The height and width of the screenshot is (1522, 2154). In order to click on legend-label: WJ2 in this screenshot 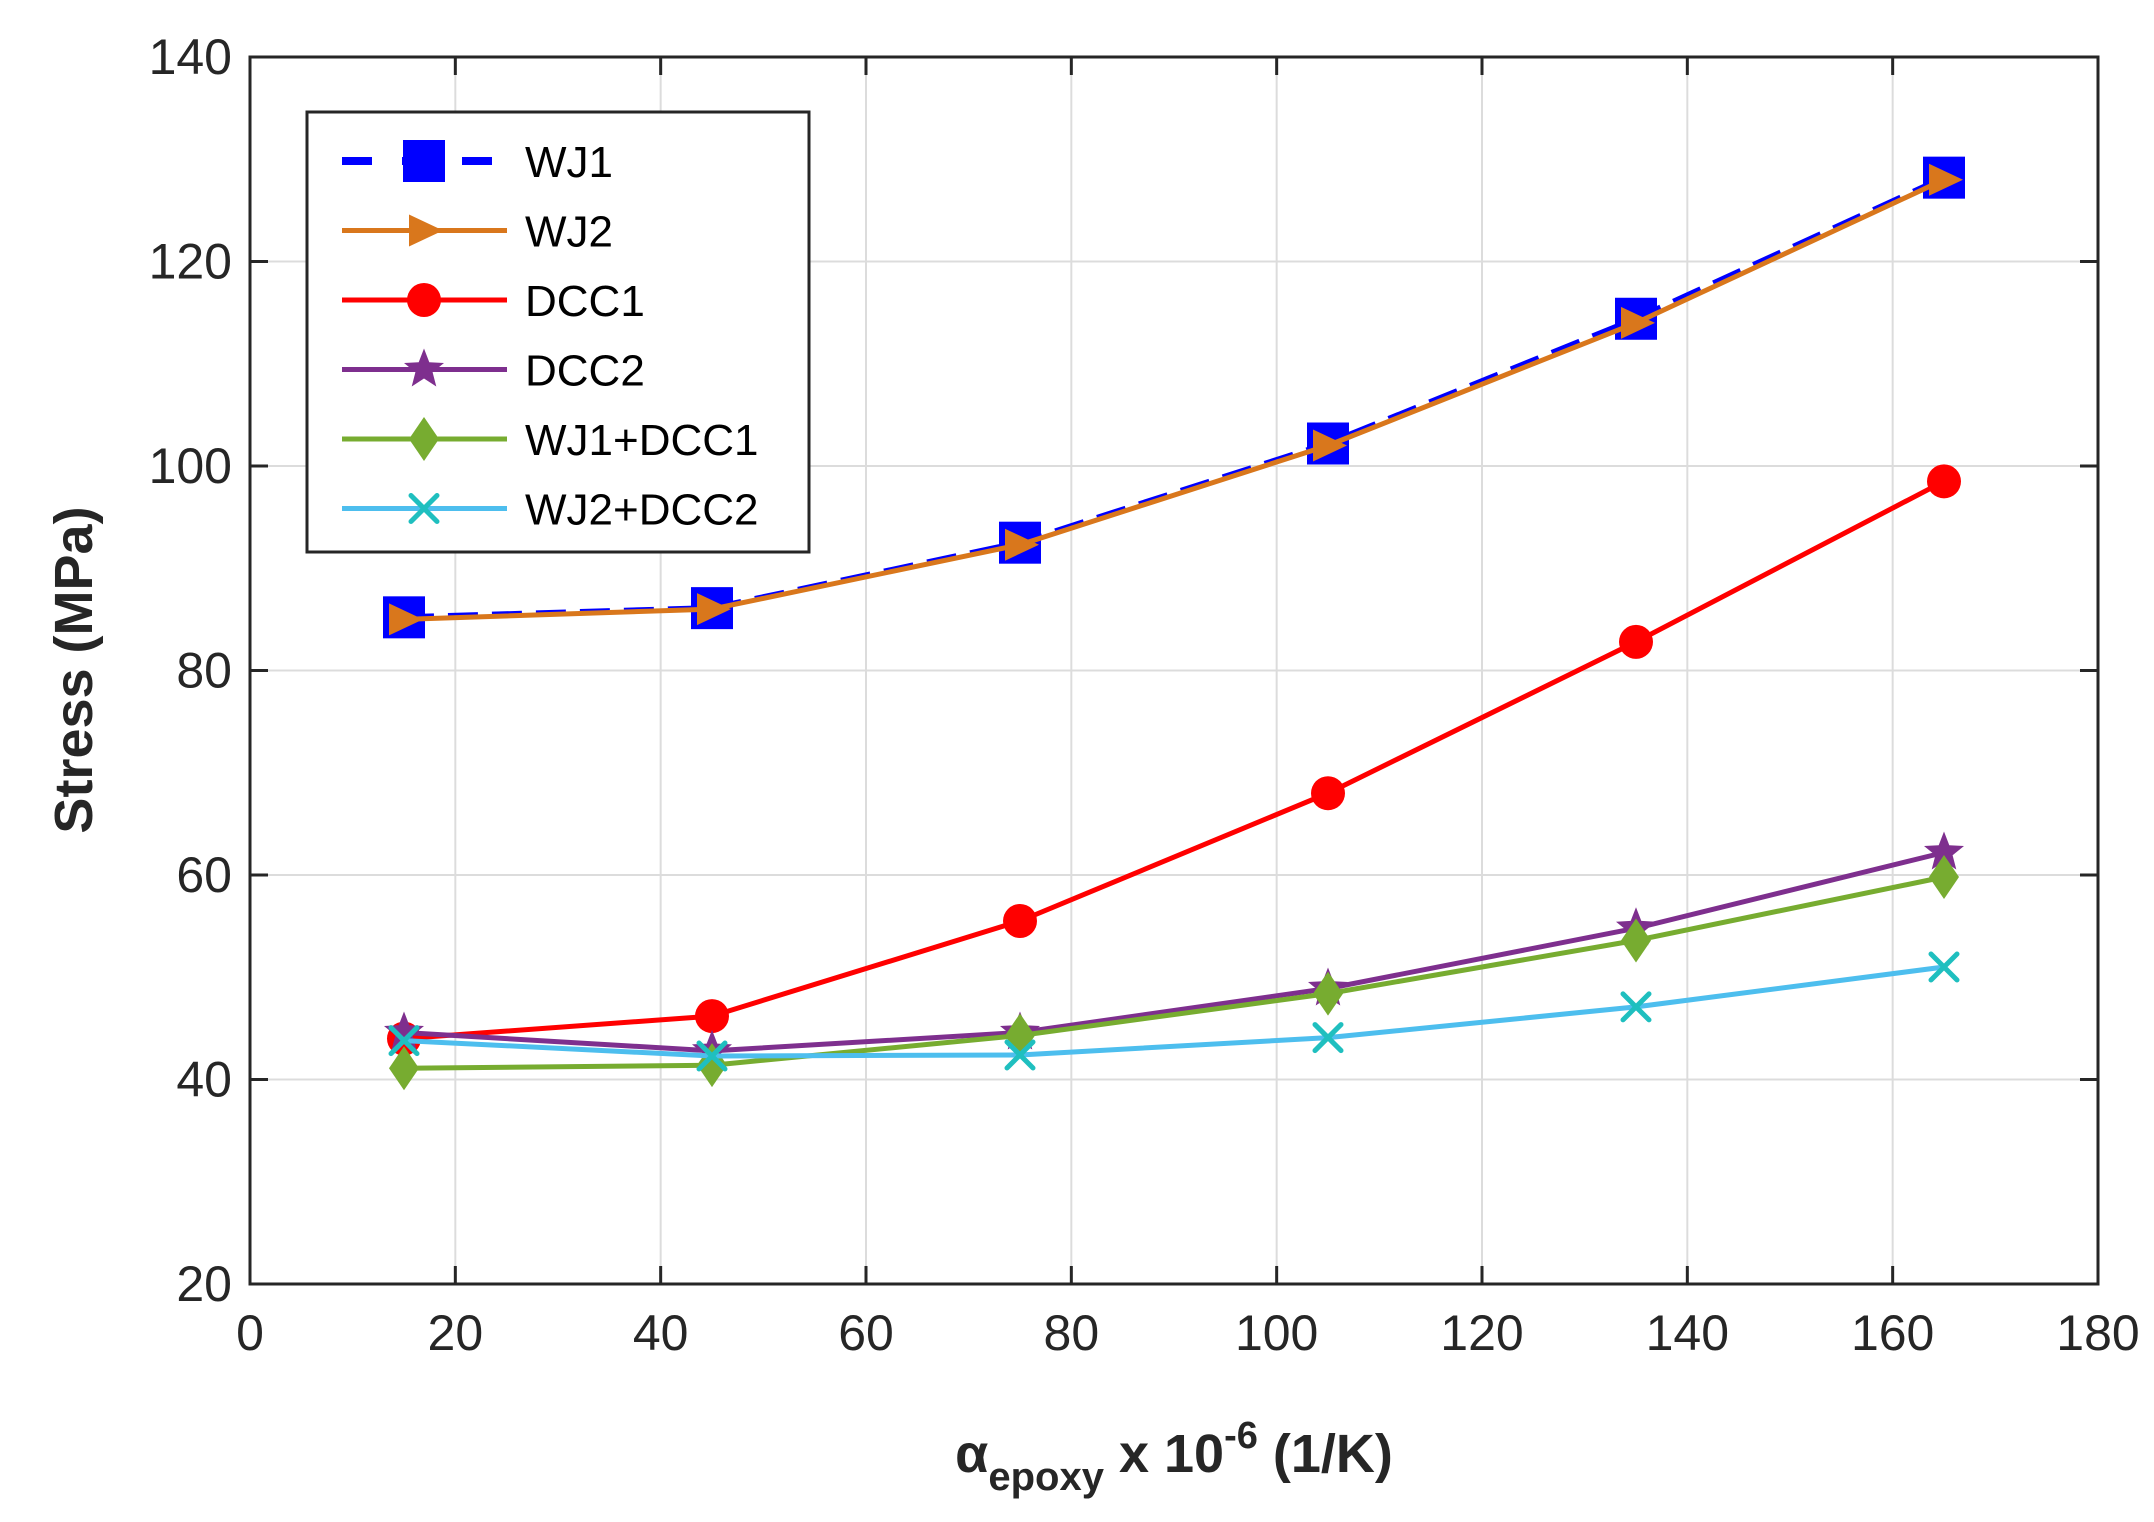, I will do `click(569, 232)`.